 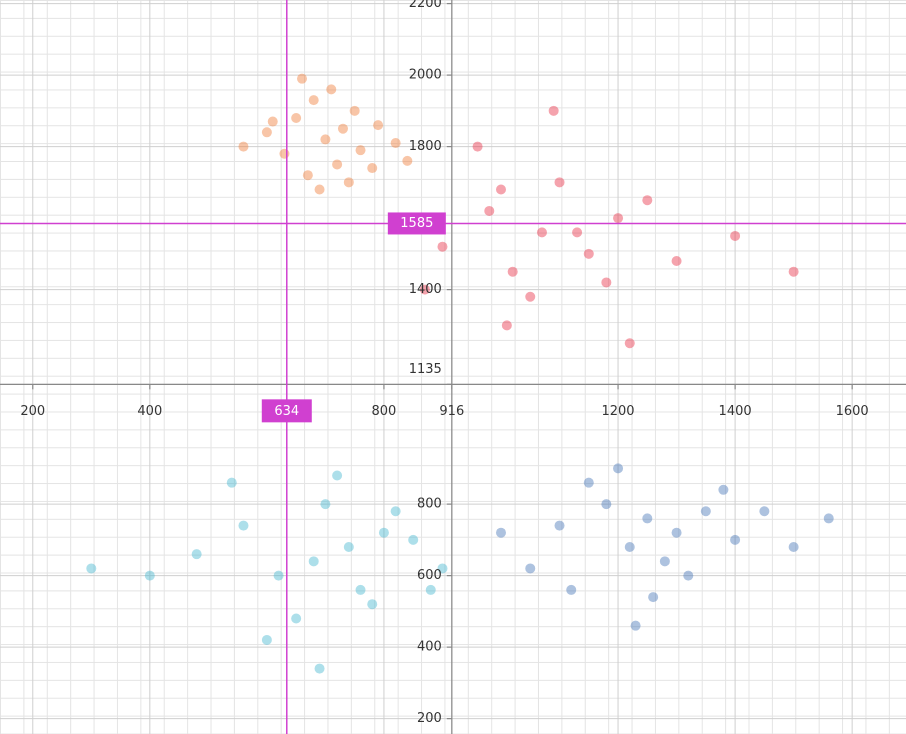 What do you see at coordinates (425, 5) in the screenshot?
I see `y-tick-label: 2200` at bounding box center [425, 5].